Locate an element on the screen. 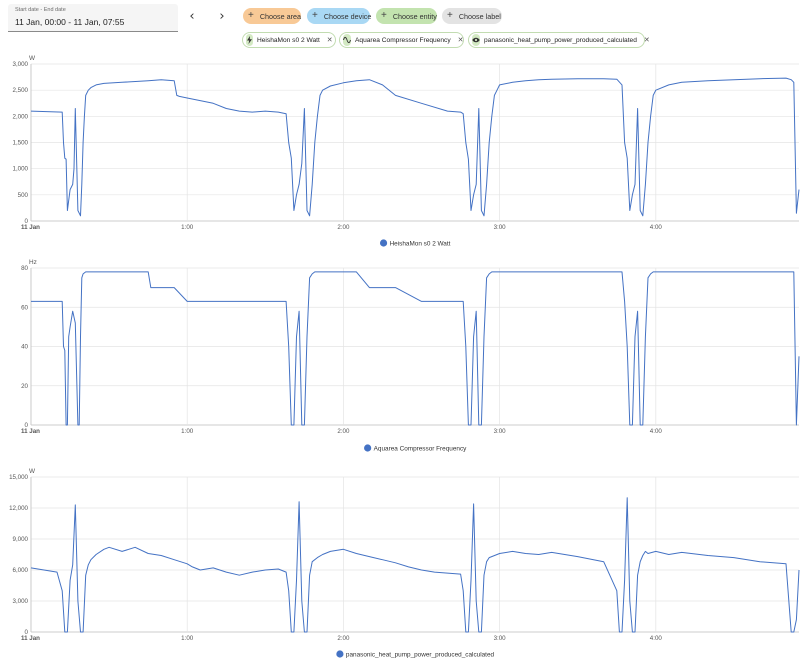 The width and height of the screenshot is (800, 662). entity-chip-label: HeishaMon s0 2 Watt is located at coordinates (288, 40).